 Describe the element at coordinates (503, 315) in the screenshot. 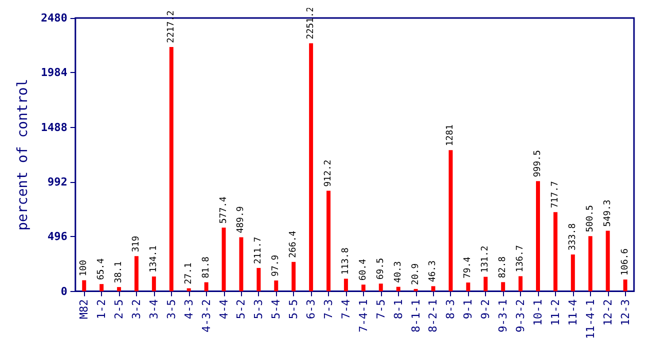

I see `x-tick-label: 9-3-1` at that location.